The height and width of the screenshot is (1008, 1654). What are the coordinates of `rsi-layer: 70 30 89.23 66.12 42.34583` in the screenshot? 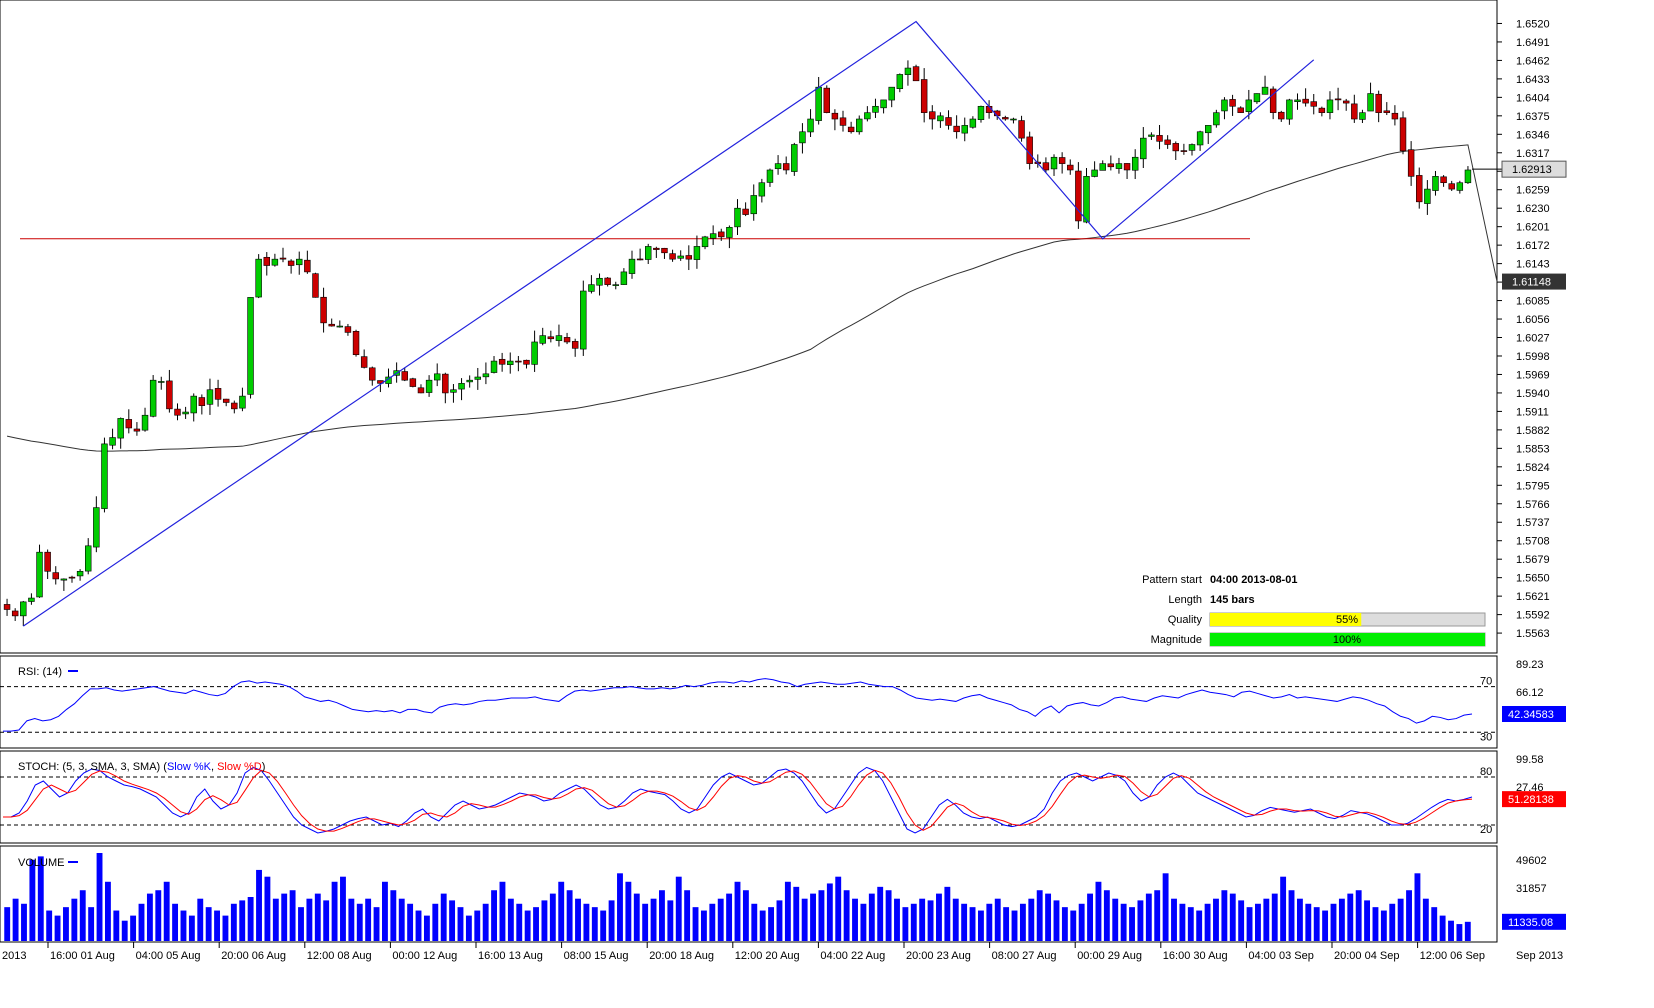 It's located at (783, 701).